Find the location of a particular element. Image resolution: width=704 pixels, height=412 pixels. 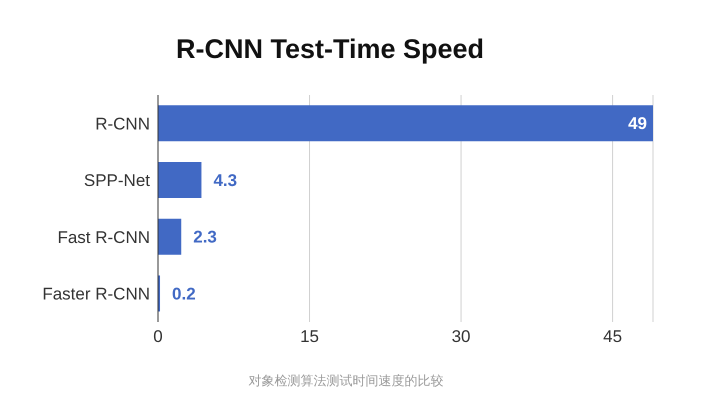

text: 对象检测算法测试时间速度的比较 is located at coordinates (346, 381).